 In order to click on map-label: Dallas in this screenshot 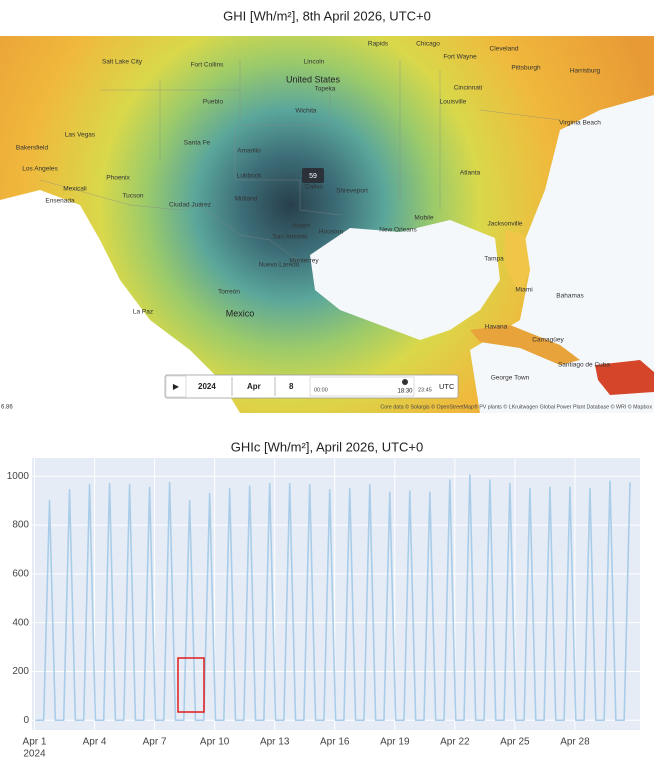, I will do `click(314, 187)`.